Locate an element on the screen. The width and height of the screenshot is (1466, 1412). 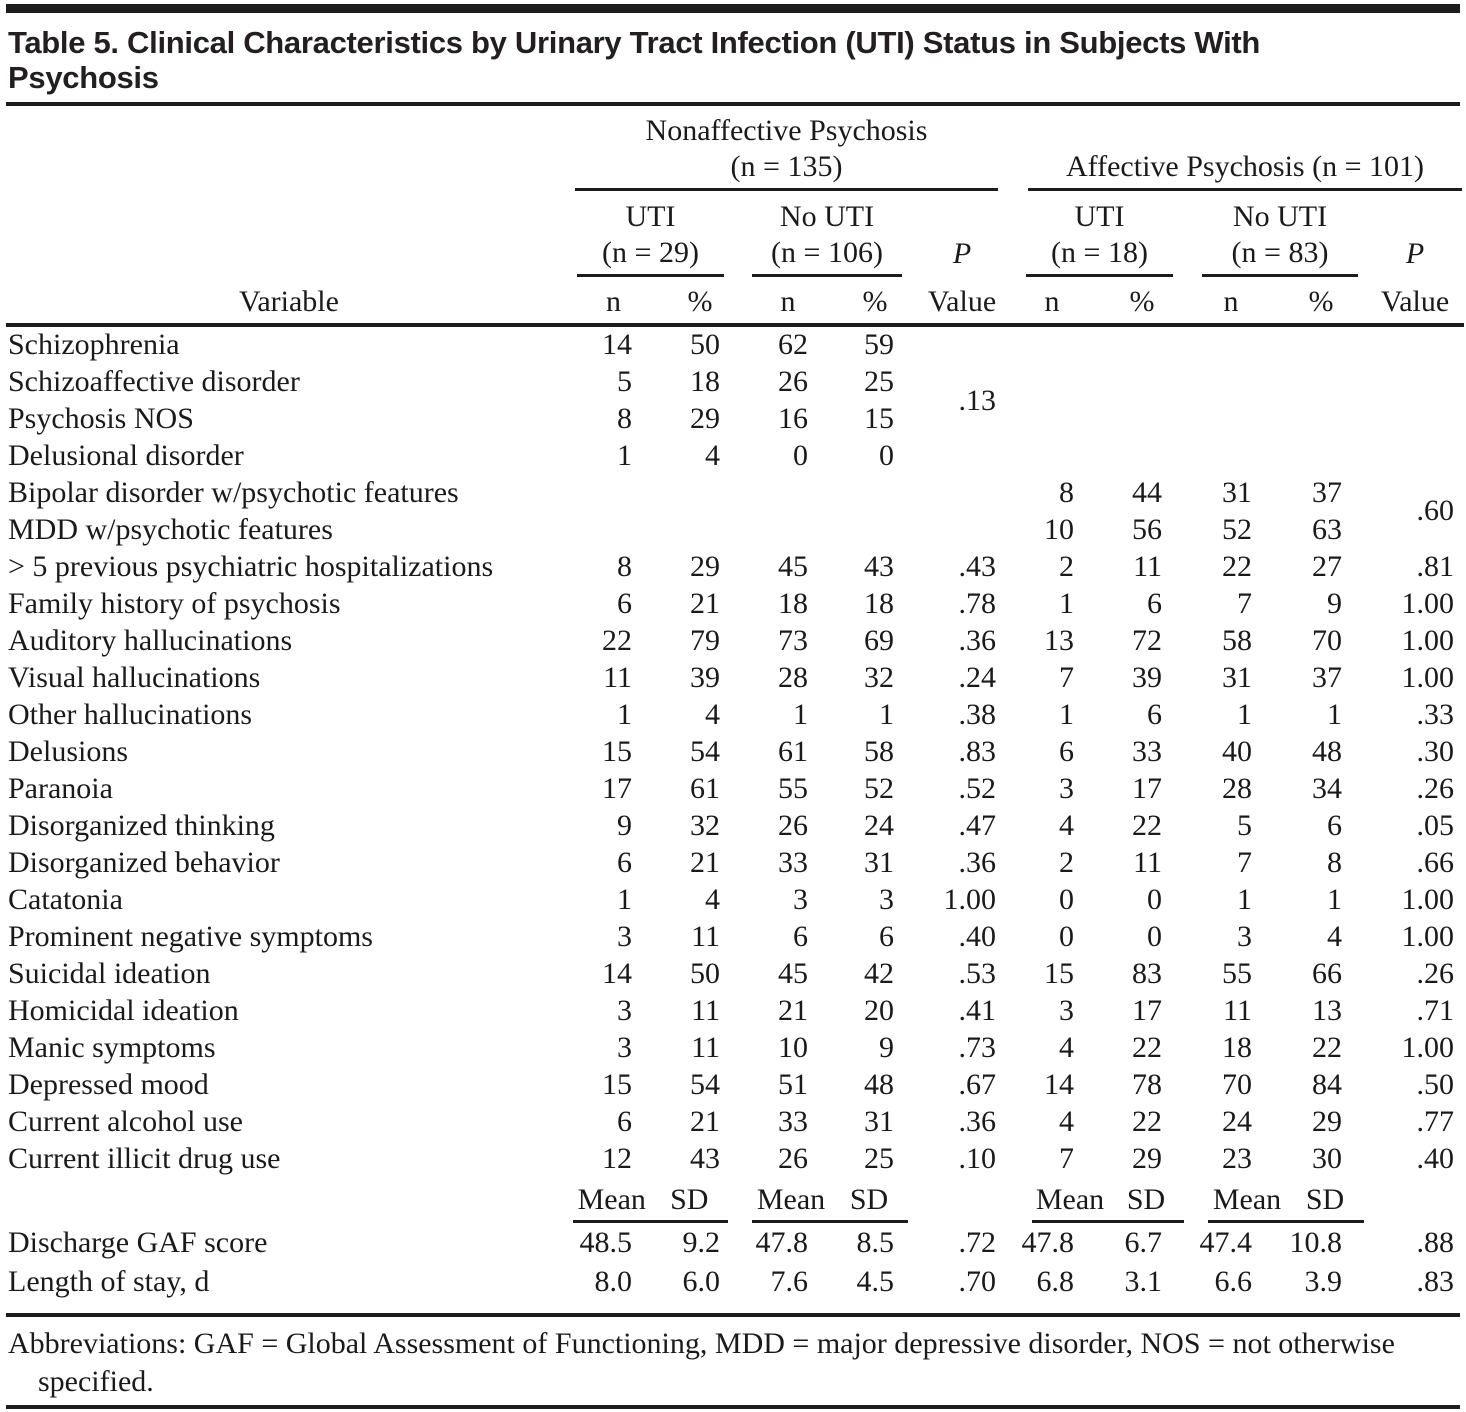
value-cell: 72 is located at coordinates (1147, 640).